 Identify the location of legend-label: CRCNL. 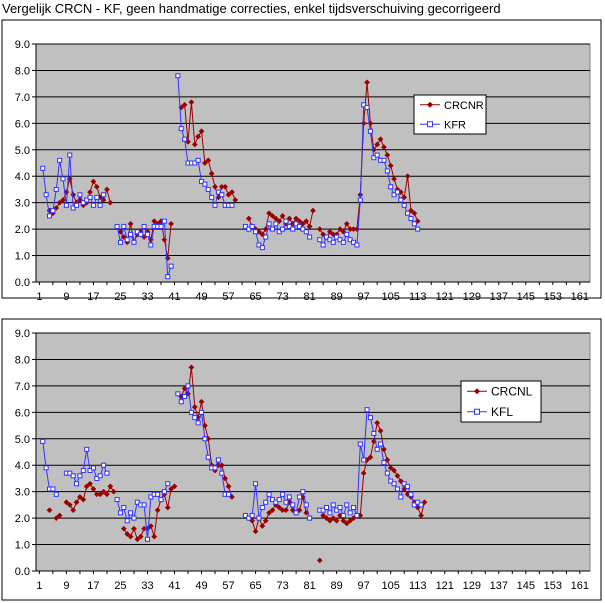
(512, 391).